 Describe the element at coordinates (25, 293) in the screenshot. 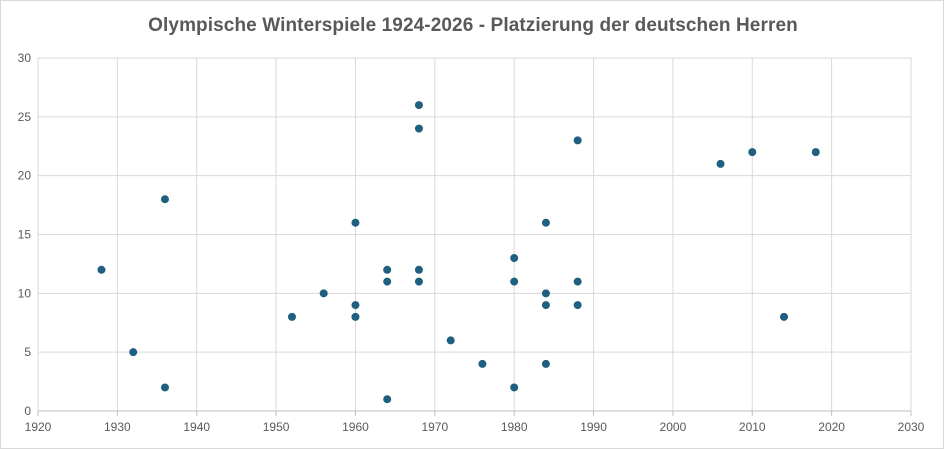

I see `y-tick-label: 10` at that location.